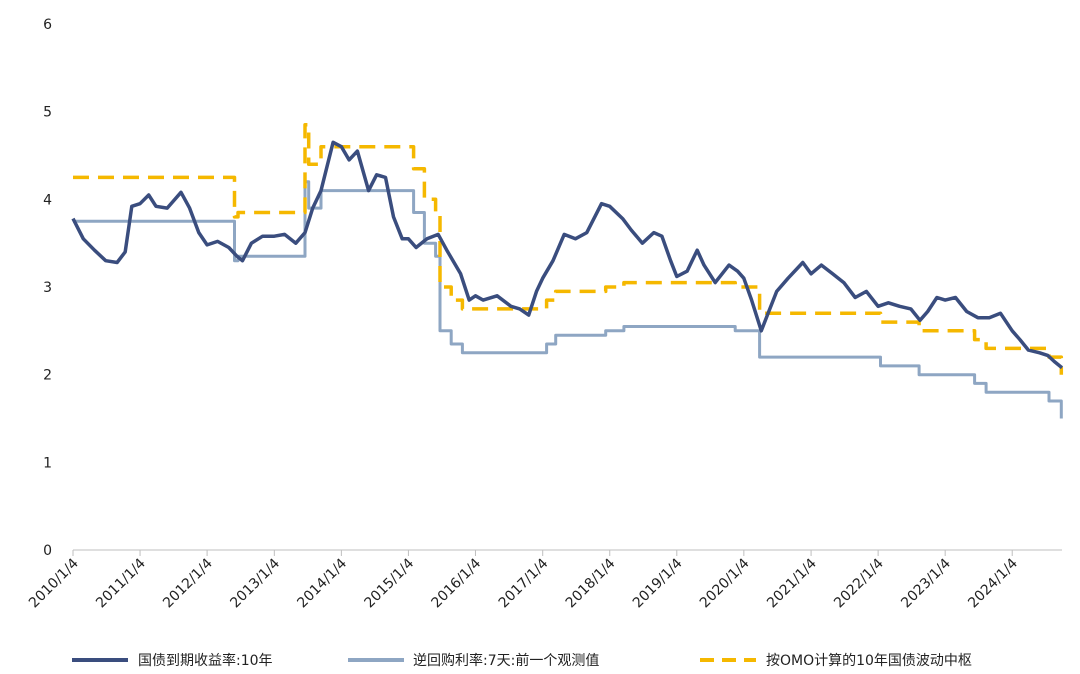 The image size is (1080, 674). Describe the element at coordinates (389, 583) in the screenshot. I see `x-tick-label: 2015/1/4` at that location.